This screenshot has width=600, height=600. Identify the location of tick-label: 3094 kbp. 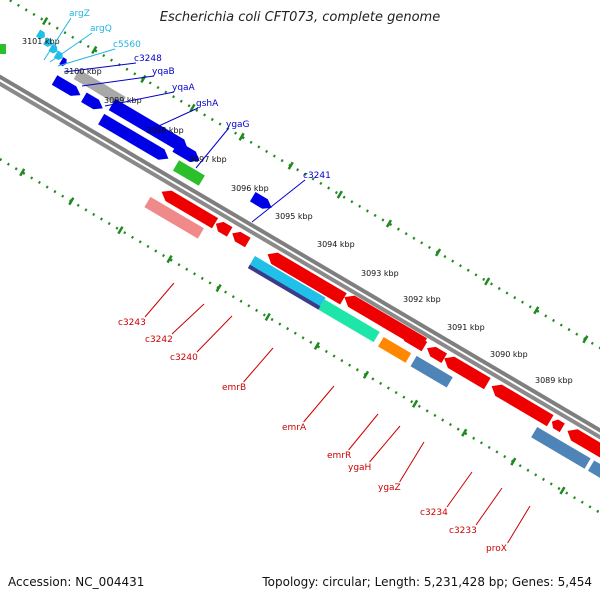
(336, 244).